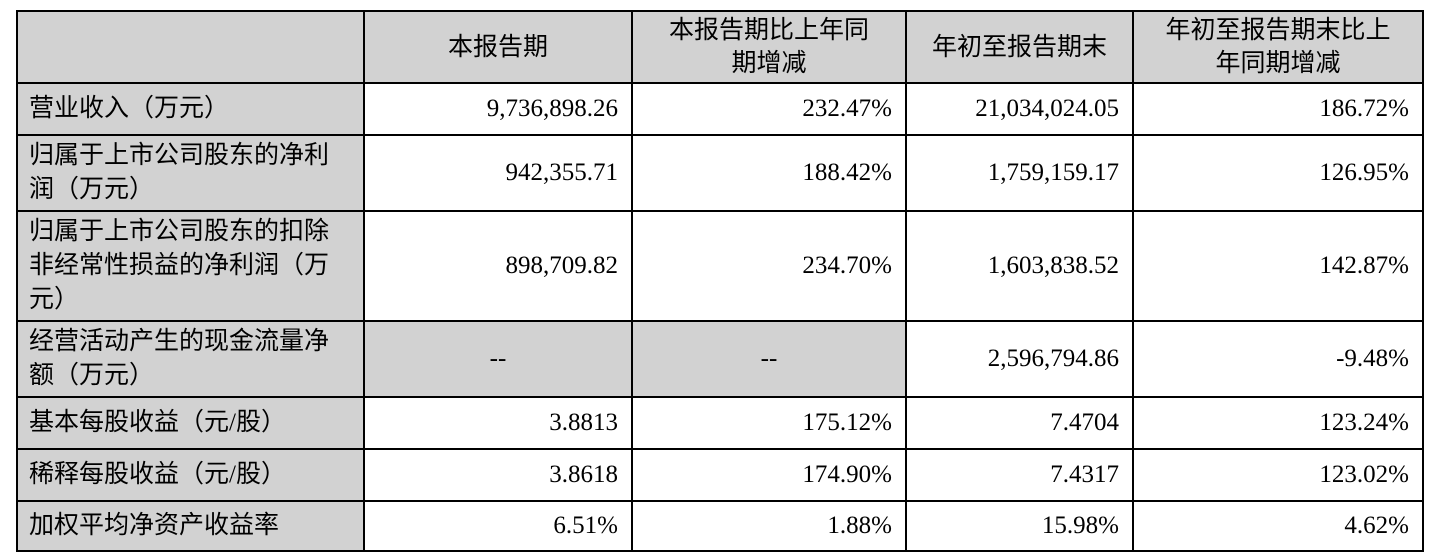 The height and width of the screenshot is (552, 1433). I want to click on cell-value: 126.95%, so click(1278, 173).